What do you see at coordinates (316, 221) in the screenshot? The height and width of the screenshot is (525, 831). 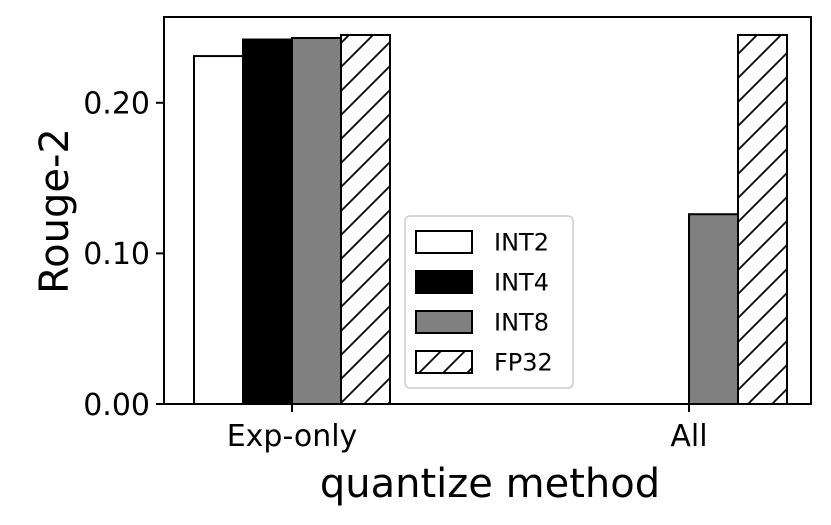 I see `bar-int8-exp-only` at bounding box center [316, 221].